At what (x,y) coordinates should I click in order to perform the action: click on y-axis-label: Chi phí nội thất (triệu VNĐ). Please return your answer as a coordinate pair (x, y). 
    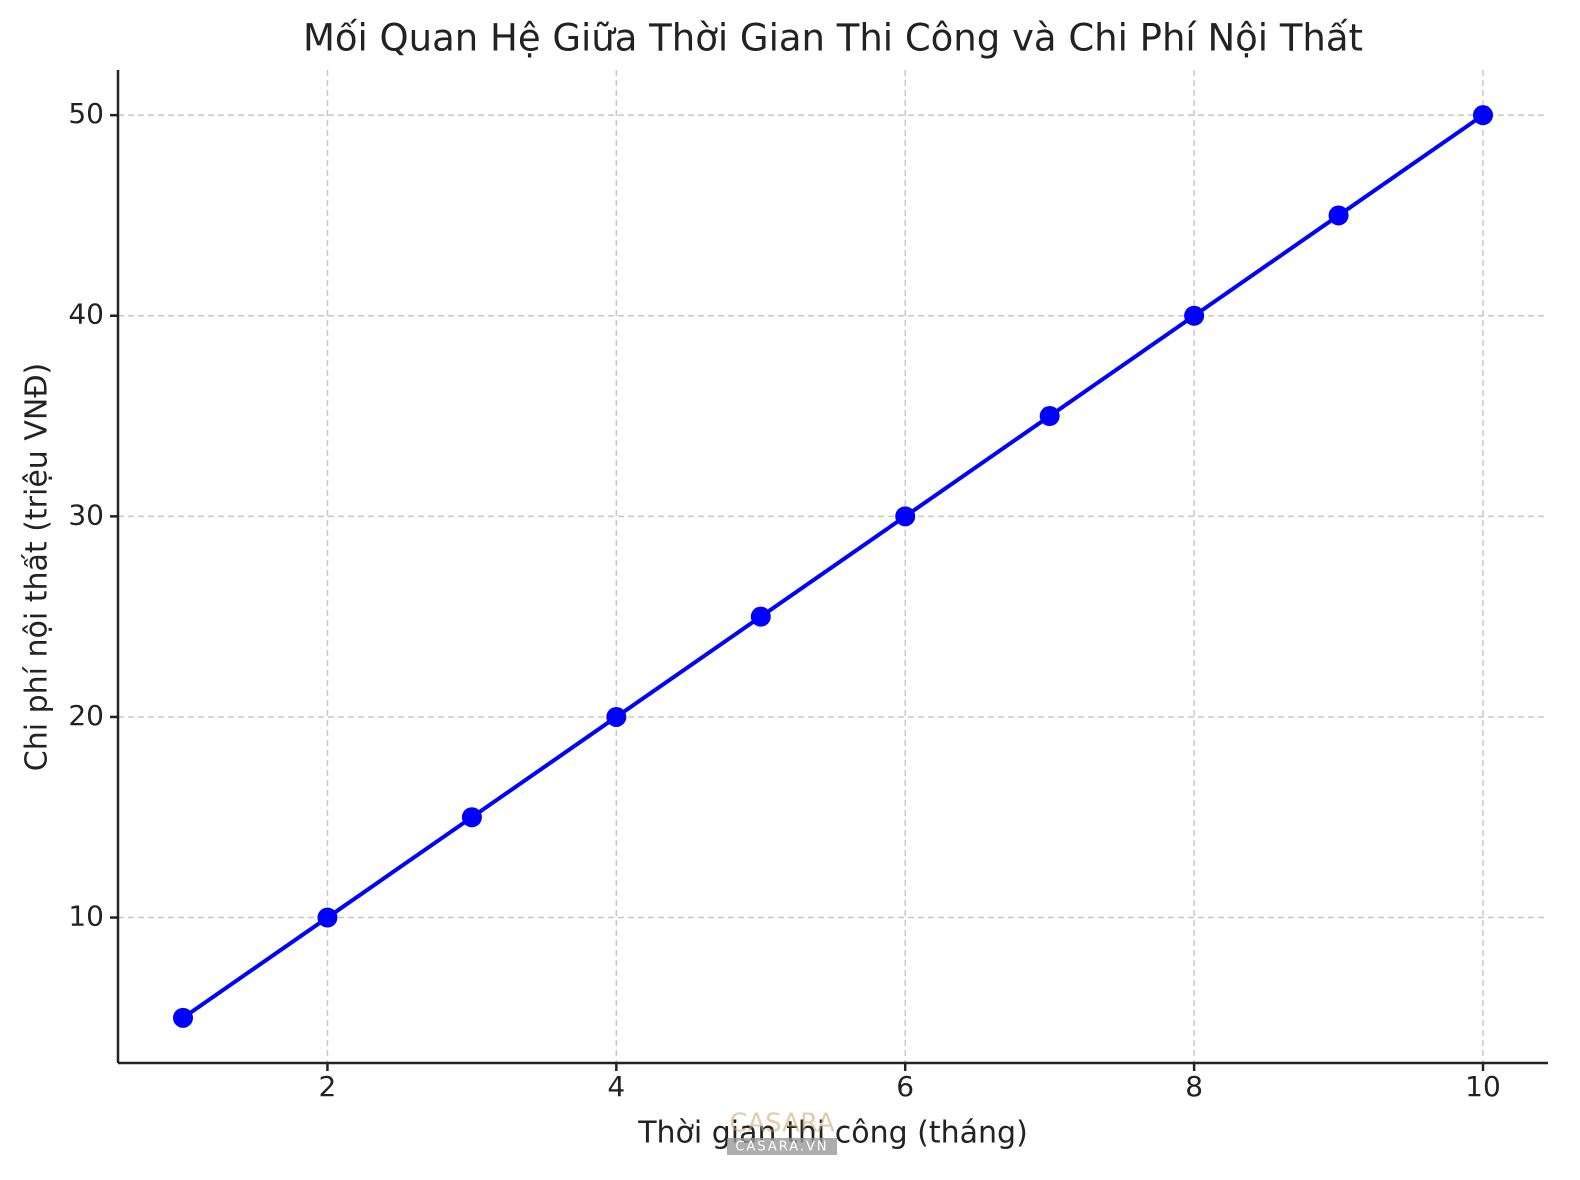
    Looking at the image, I should click on (37, 567).